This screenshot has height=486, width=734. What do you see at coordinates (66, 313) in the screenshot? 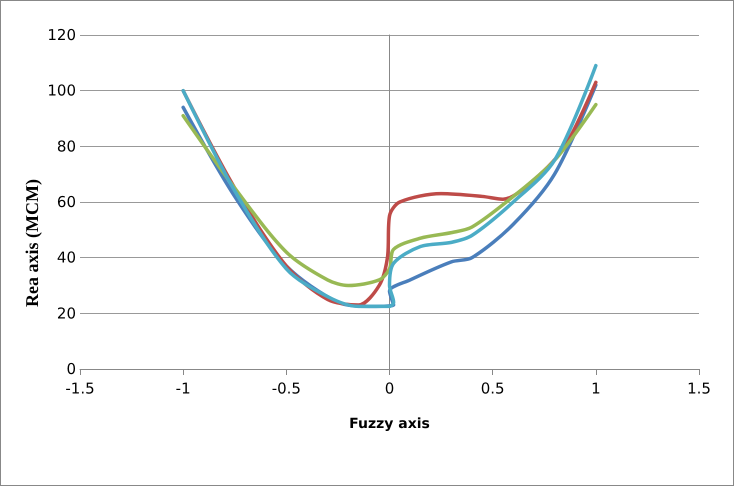
I see `y-tick-label: 20` at bounding box center [66, 313].